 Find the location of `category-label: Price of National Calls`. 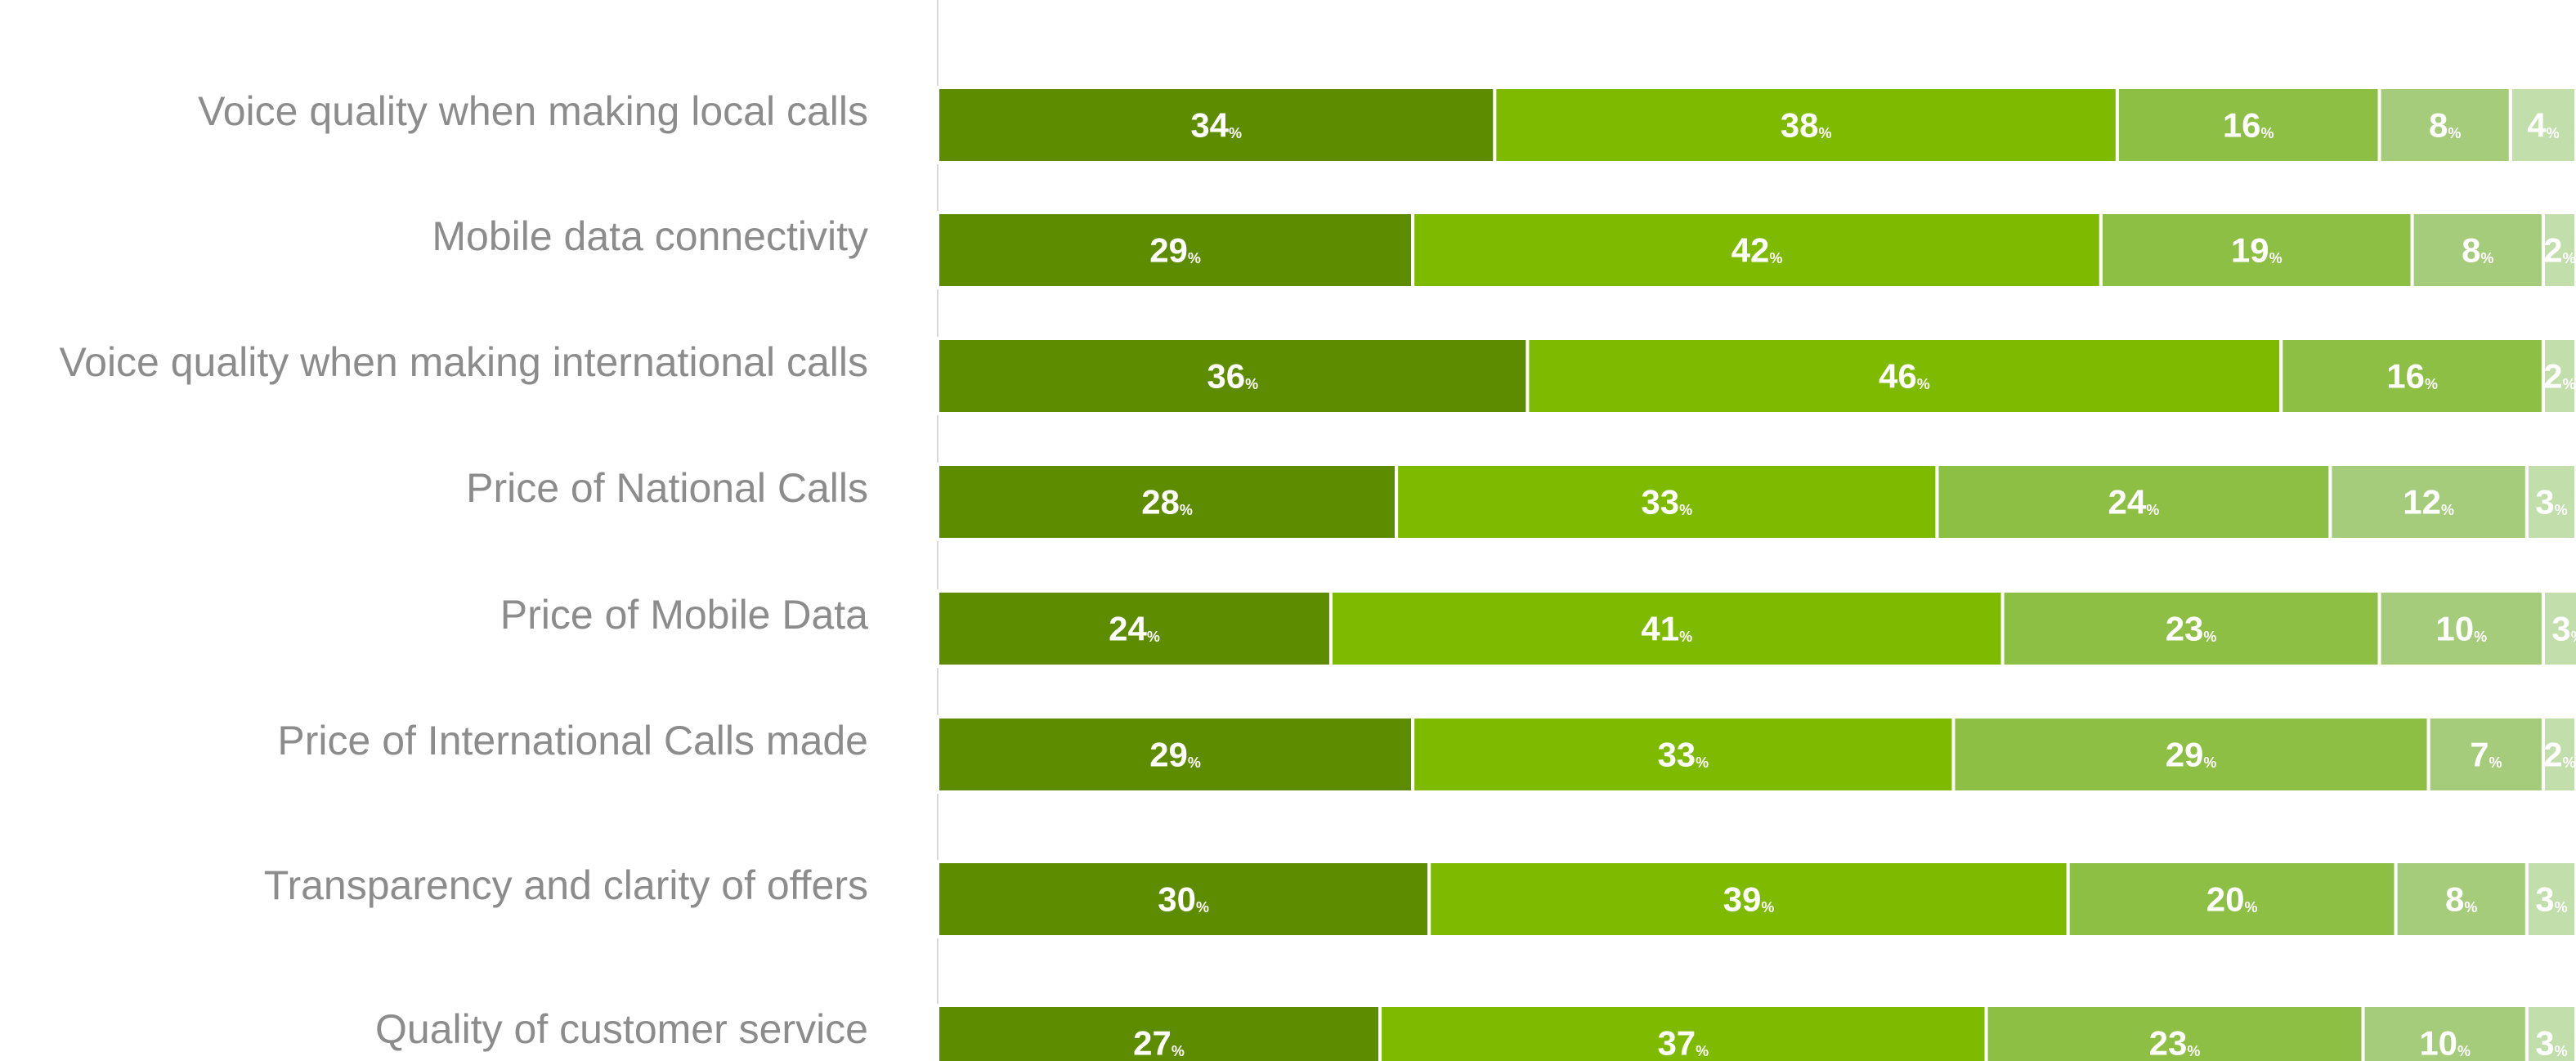

category-label: Price of National Calls is located at coordinates (667, 488).